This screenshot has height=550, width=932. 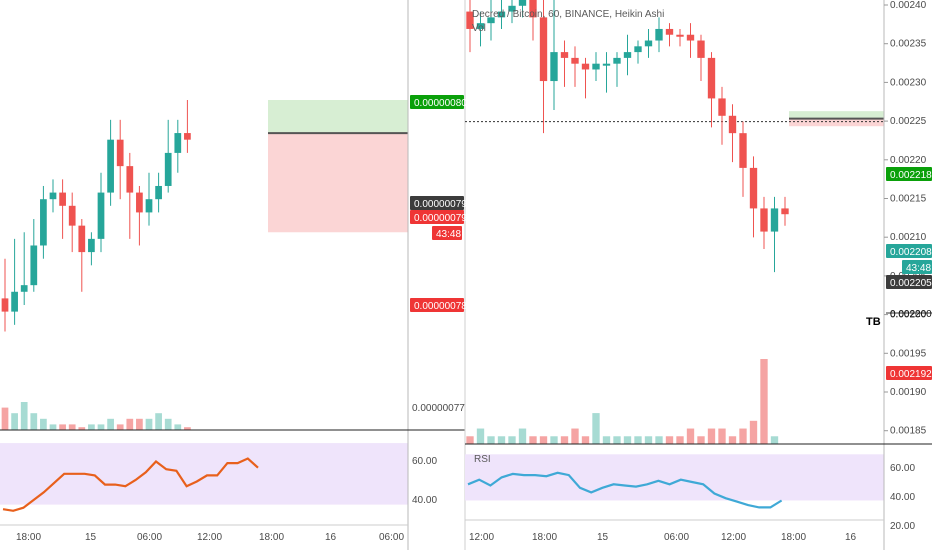 What do you see at coordinates (836, 115) in the screenshot?
I see `profit-zone` at bounding box center [836, 115].